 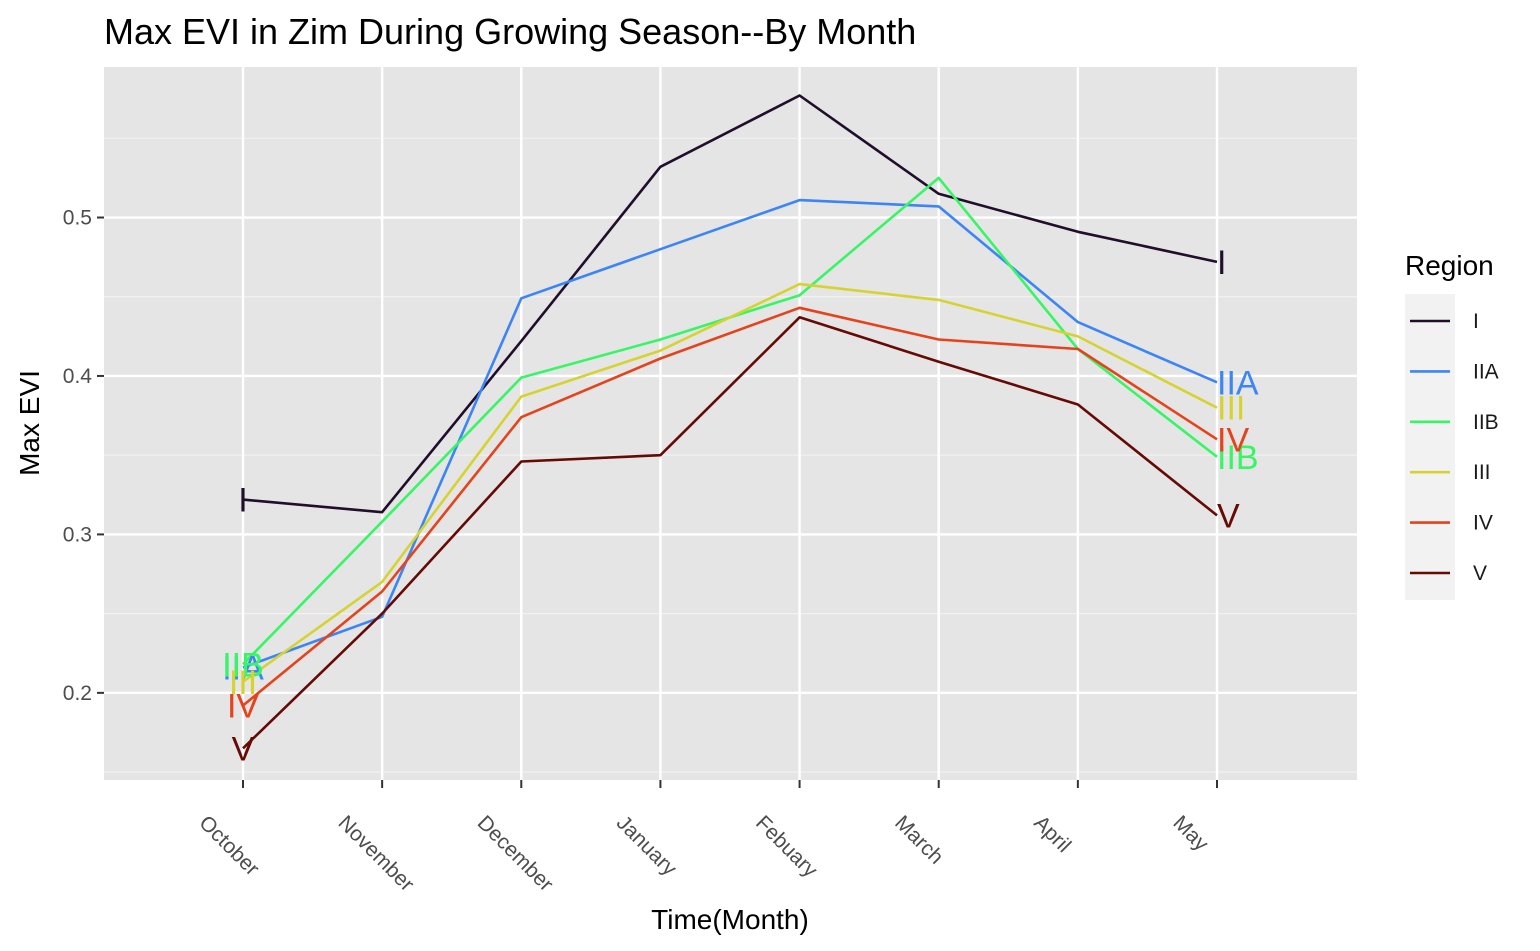 What do you see at coordinates (1483, 523) in the screenshot?
I see `legend-label-iv: IV` at bounding box center [1483, 523].